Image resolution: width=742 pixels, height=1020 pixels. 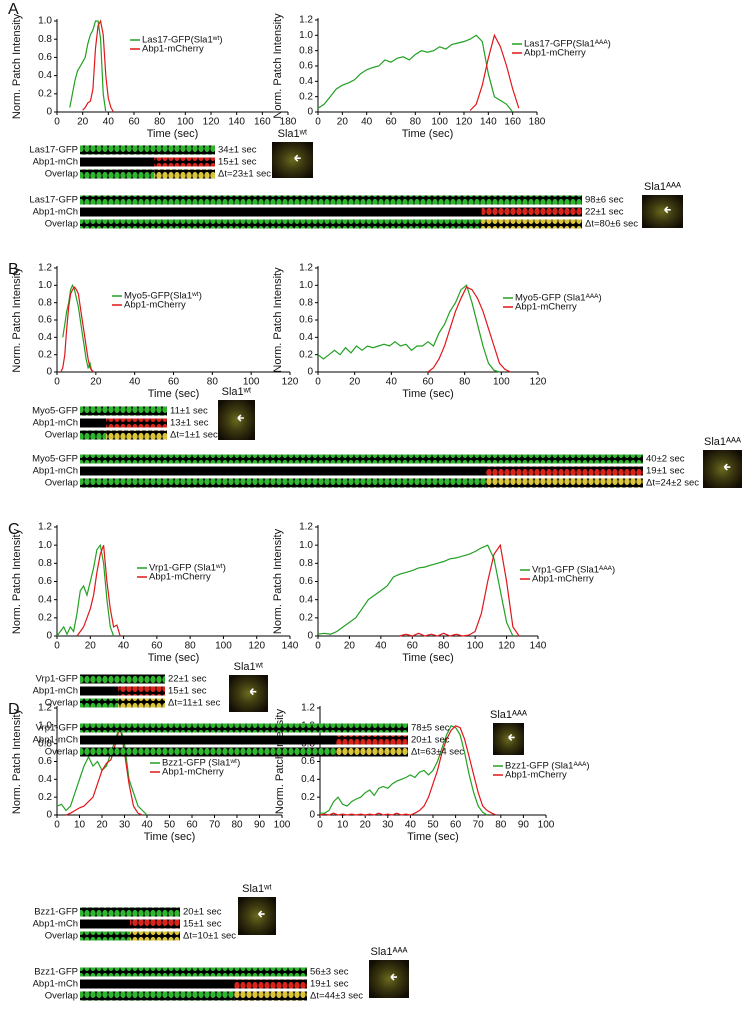 I want to click on kymo-time: Δt=10±1 sec, so click(x=209, y=936).